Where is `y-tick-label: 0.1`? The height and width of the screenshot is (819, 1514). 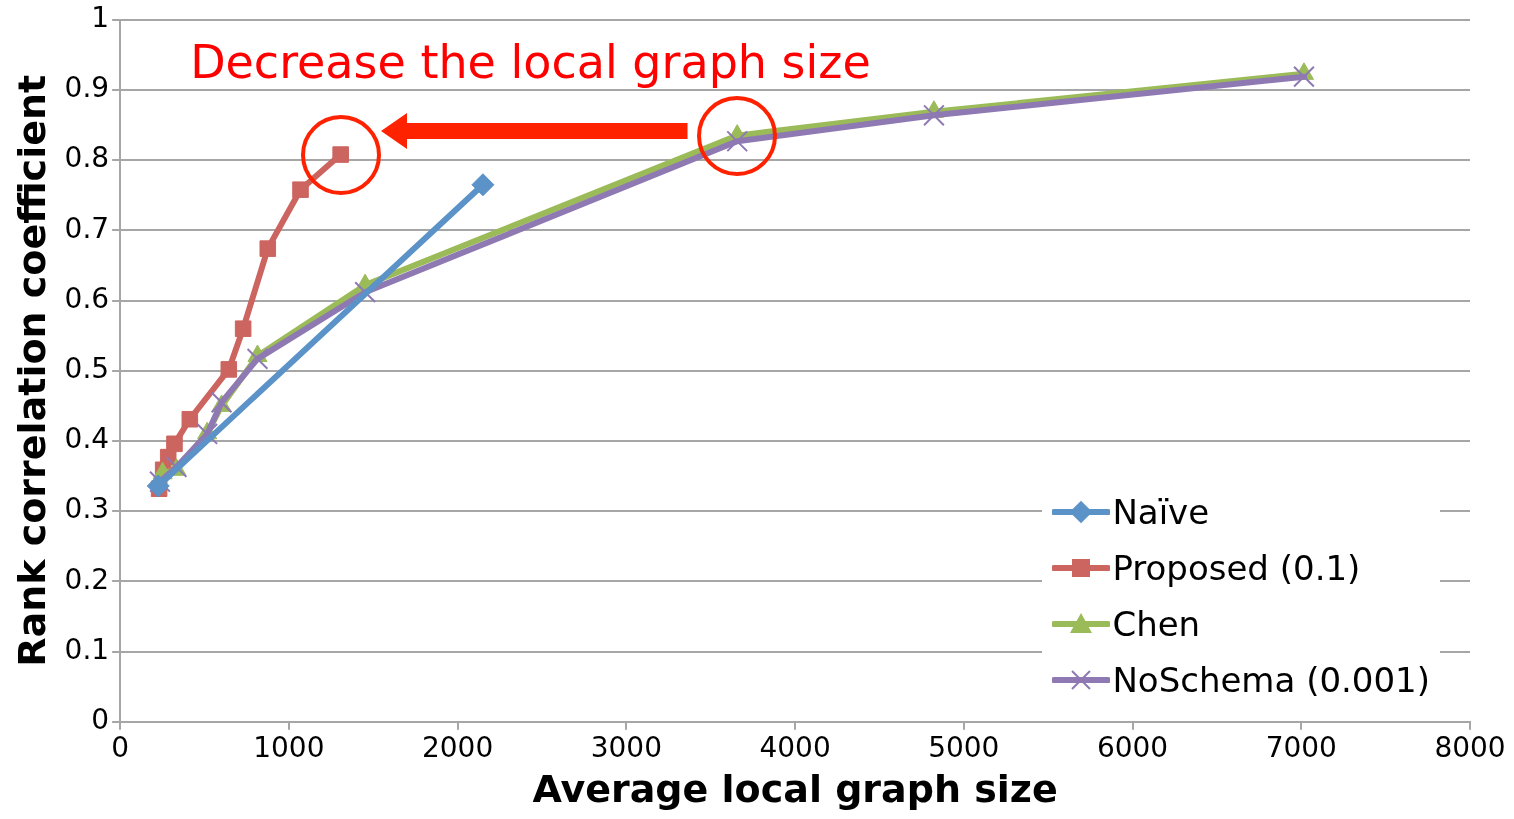
y-tick-label: 0.1 is located at coordinates (87, 649).